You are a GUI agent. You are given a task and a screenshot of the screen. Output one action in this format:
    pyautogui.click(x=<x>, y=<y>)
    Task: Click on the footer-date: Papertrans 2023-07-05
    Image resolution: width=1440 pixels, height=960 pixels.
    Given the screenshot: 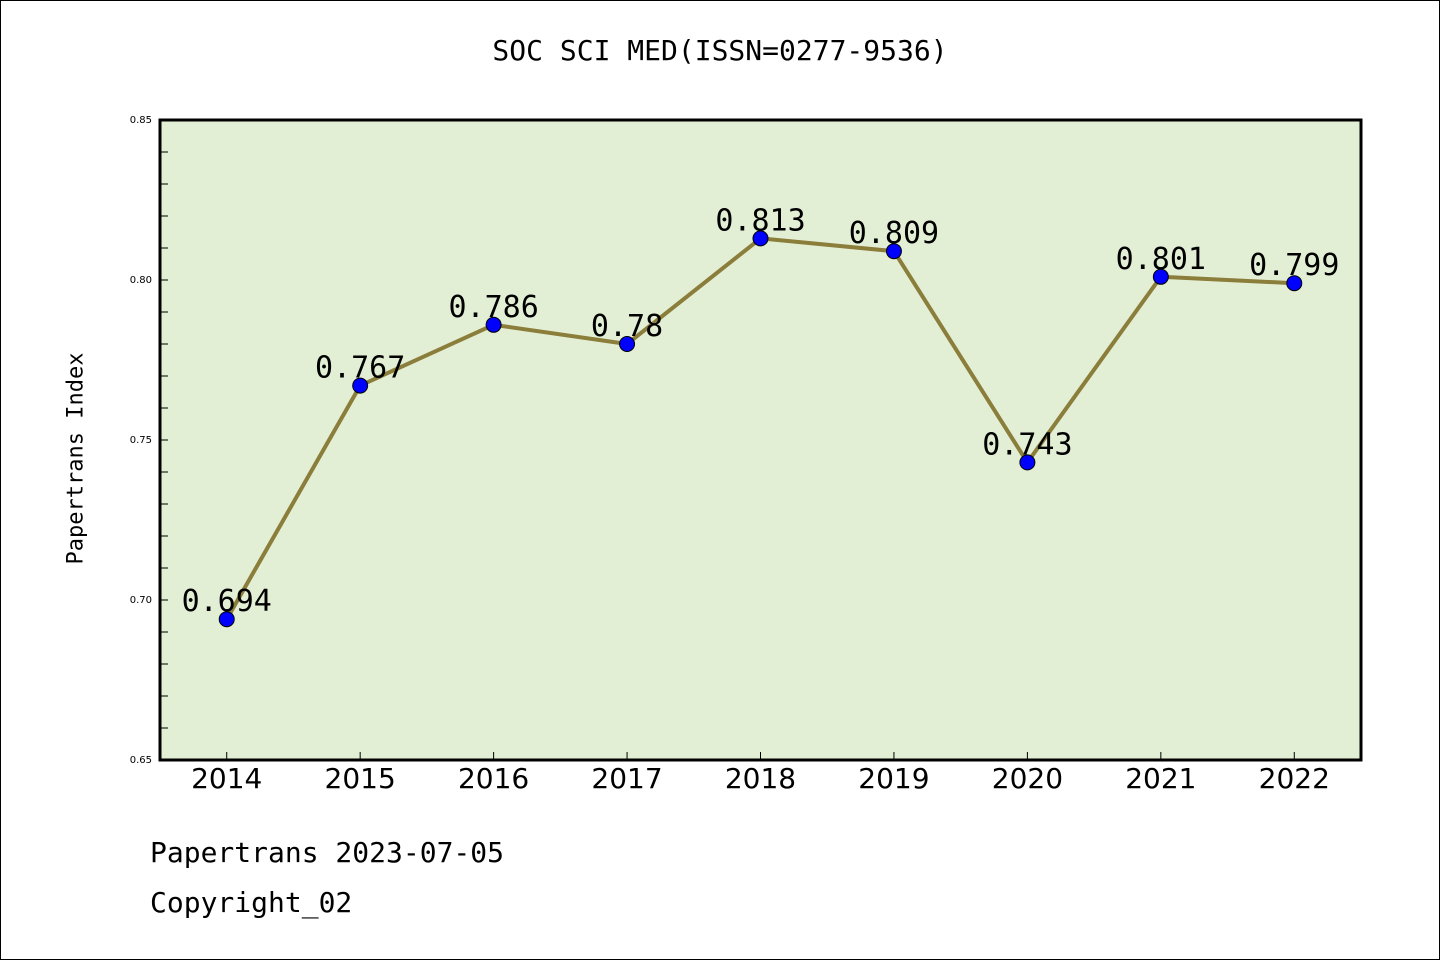 What is the action you would take?
    pyautogui.click(x=327, y=852)
    